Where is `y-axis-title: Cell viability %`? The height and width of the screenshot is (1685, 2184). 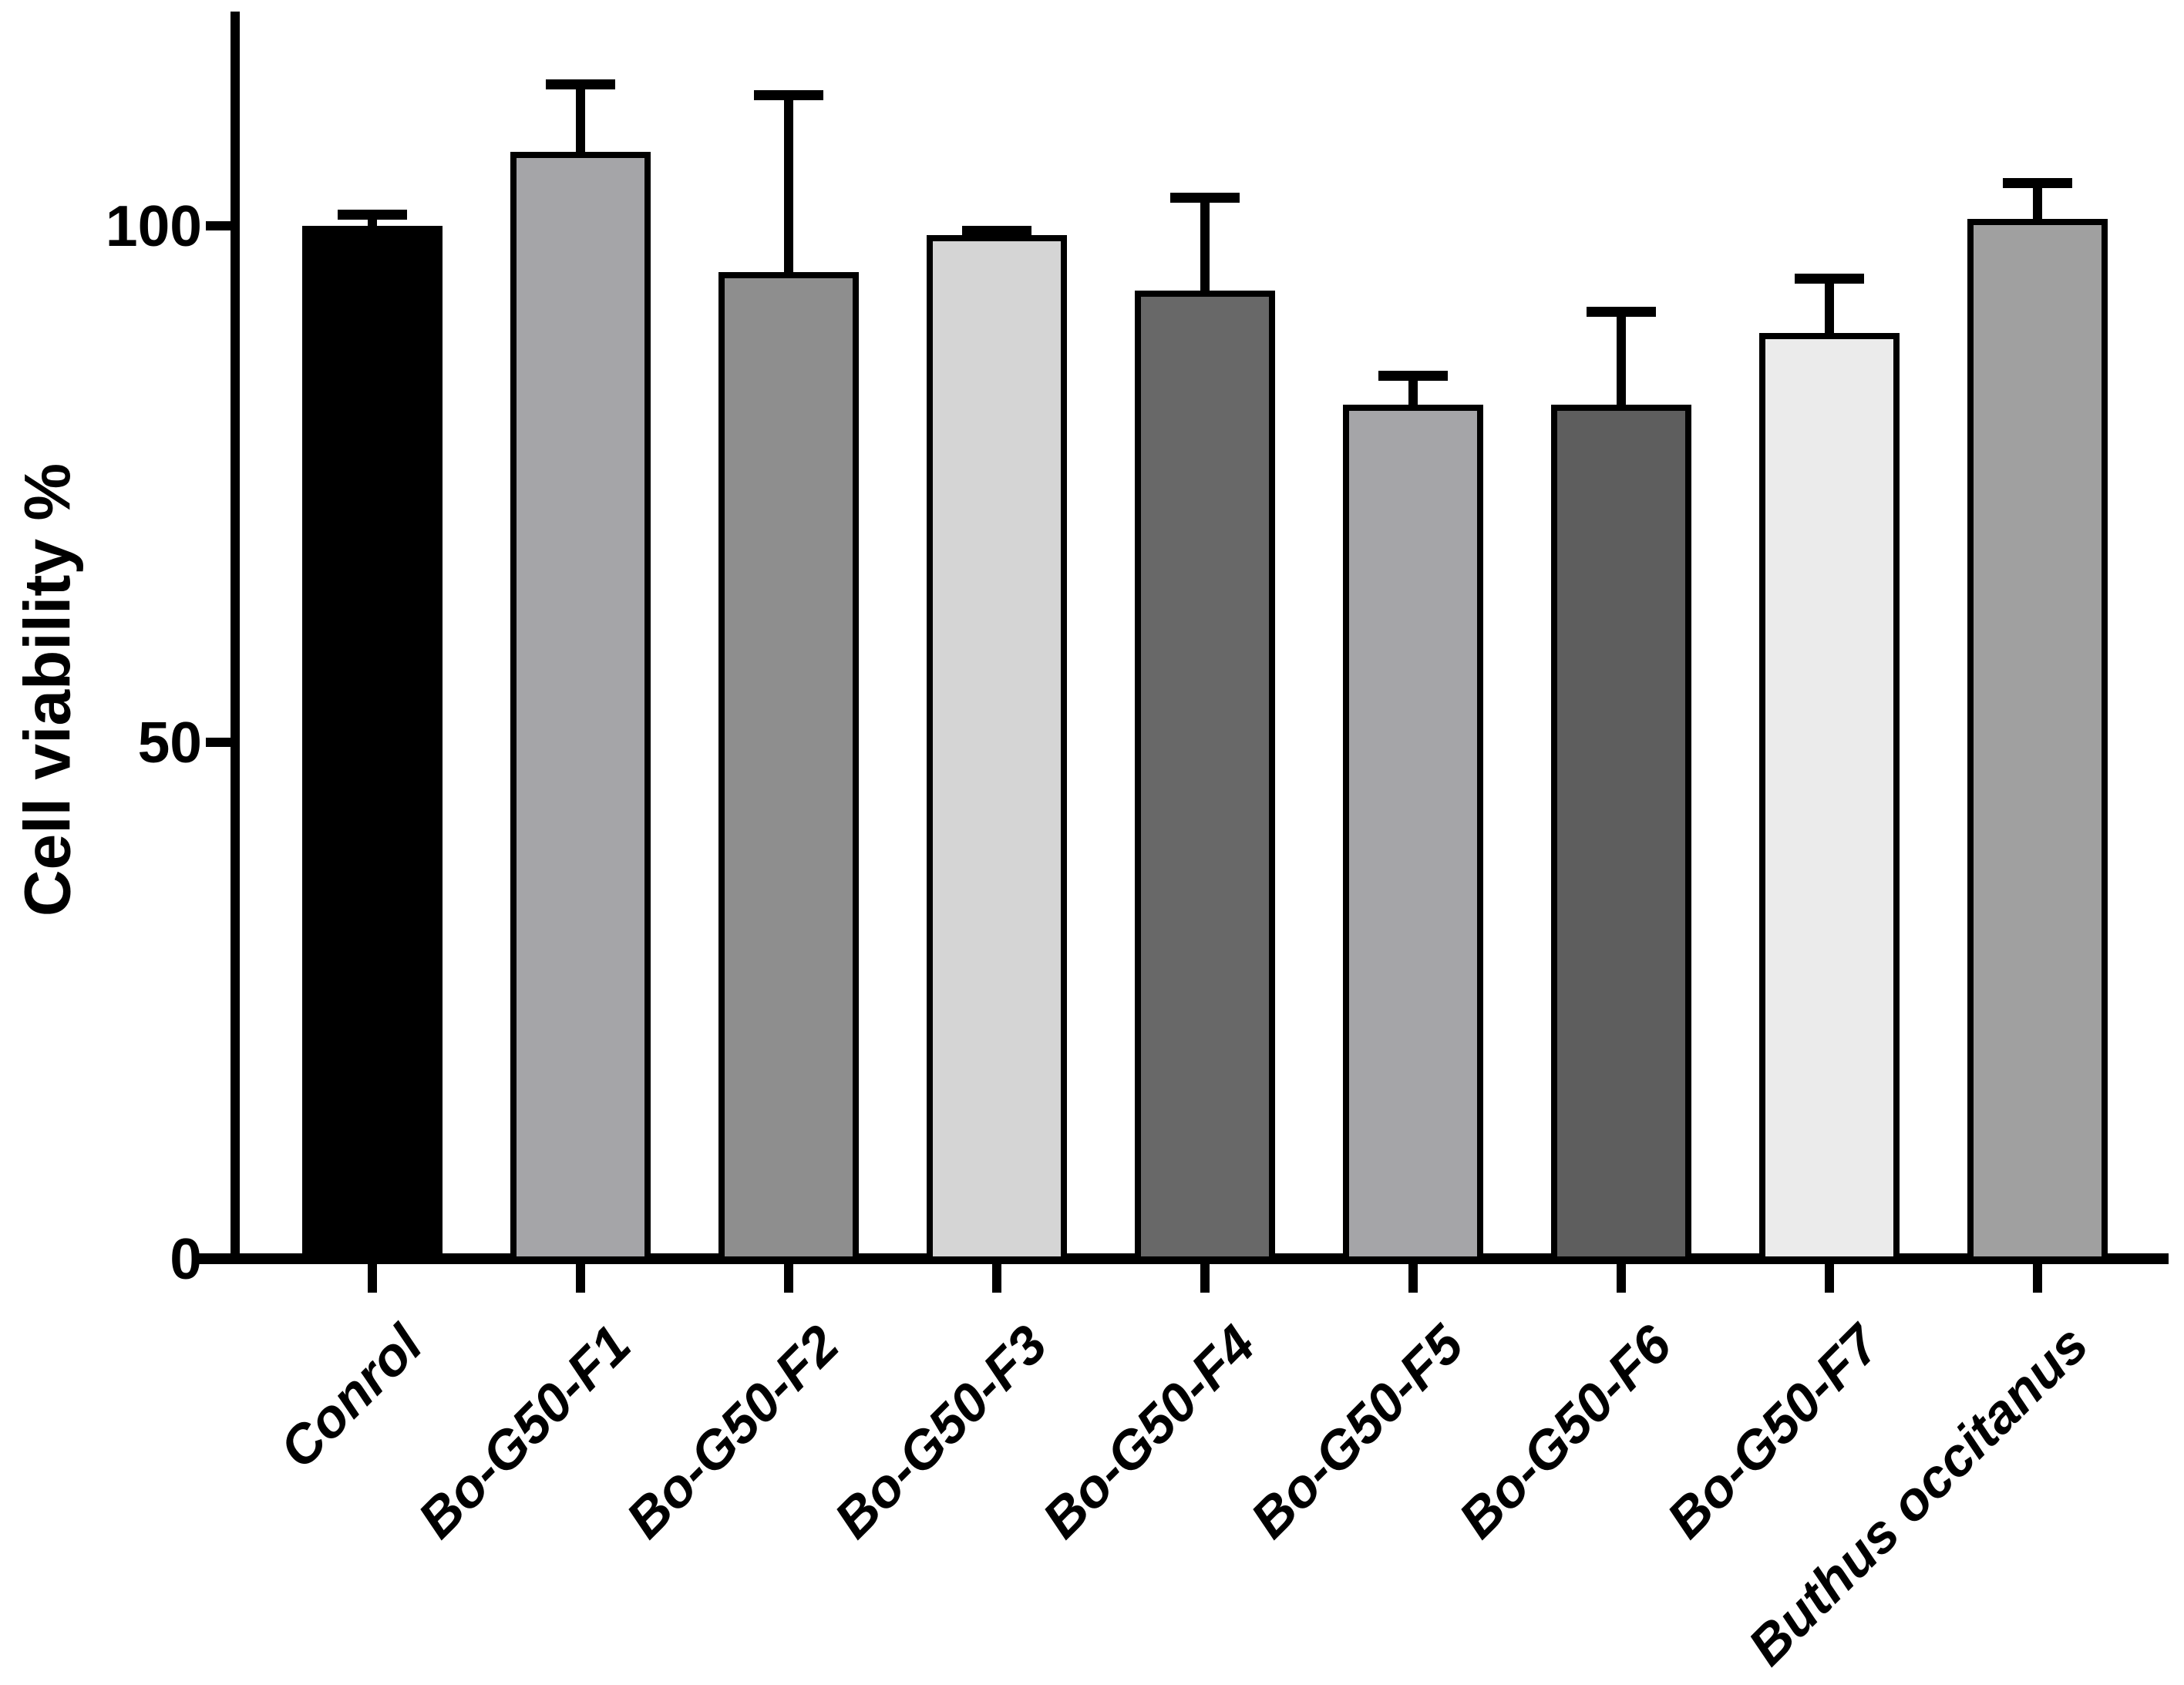 y-axis-title: Cell viability % is located at coordinates (47, 690).